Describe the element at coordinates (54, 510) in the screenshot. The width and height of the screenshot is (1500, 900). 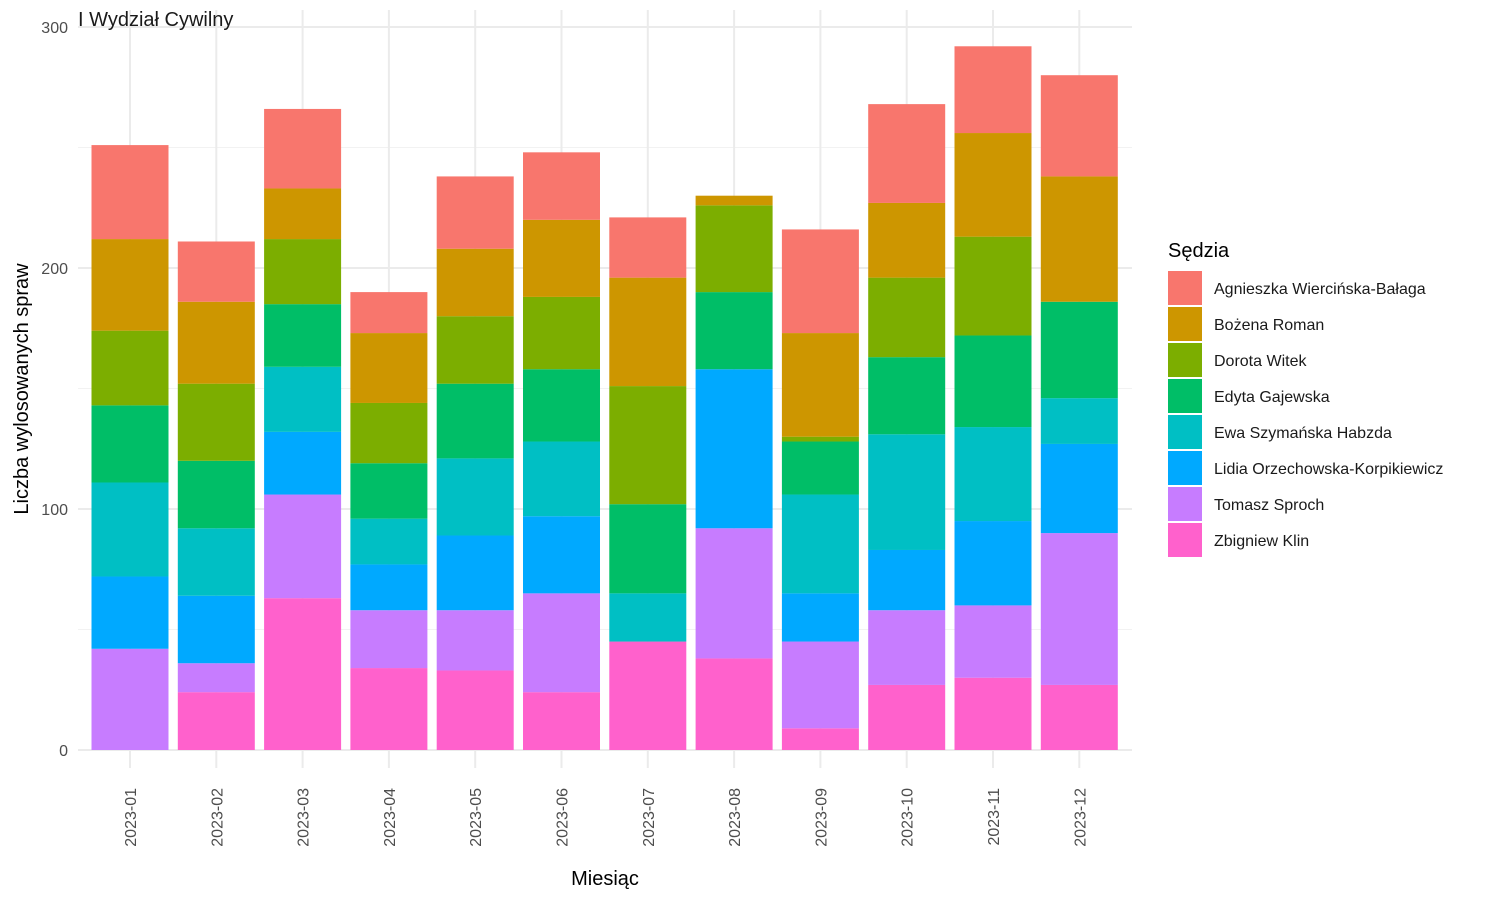
I see `y-tick-label: 100` at that location.